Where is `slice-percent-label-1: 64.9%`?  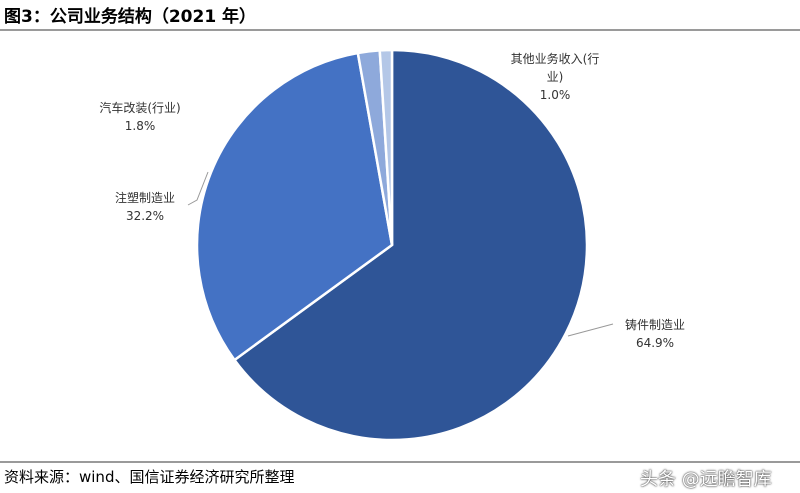
slice-percent-label-1: 64.9% is located at coordinates (655, 343).